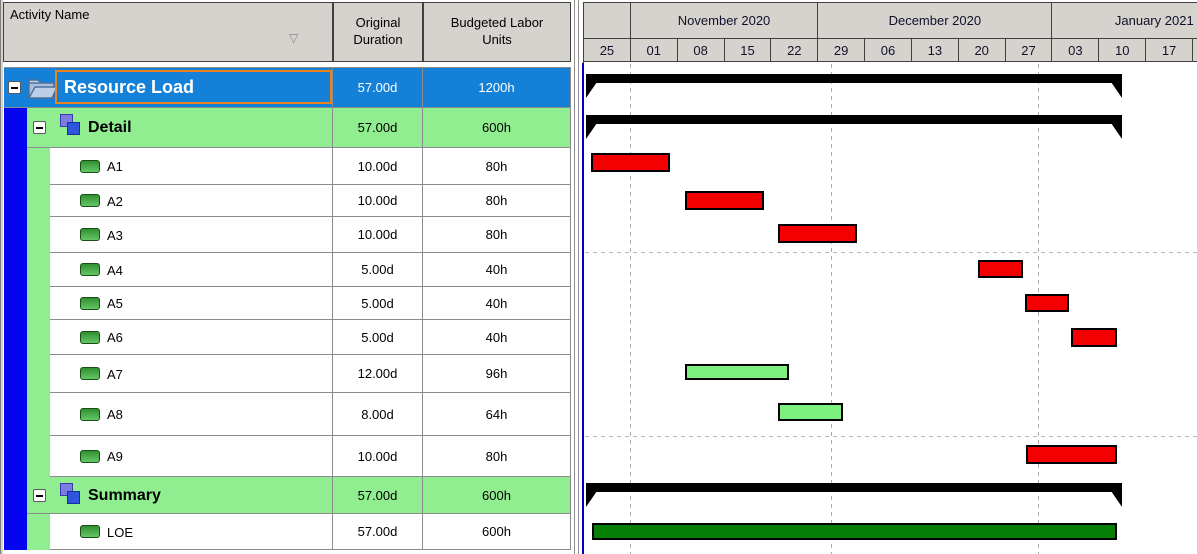 This screenshot has width=1197, height=554. I want to click on row-loe-name: LOE, so click(120, 532).